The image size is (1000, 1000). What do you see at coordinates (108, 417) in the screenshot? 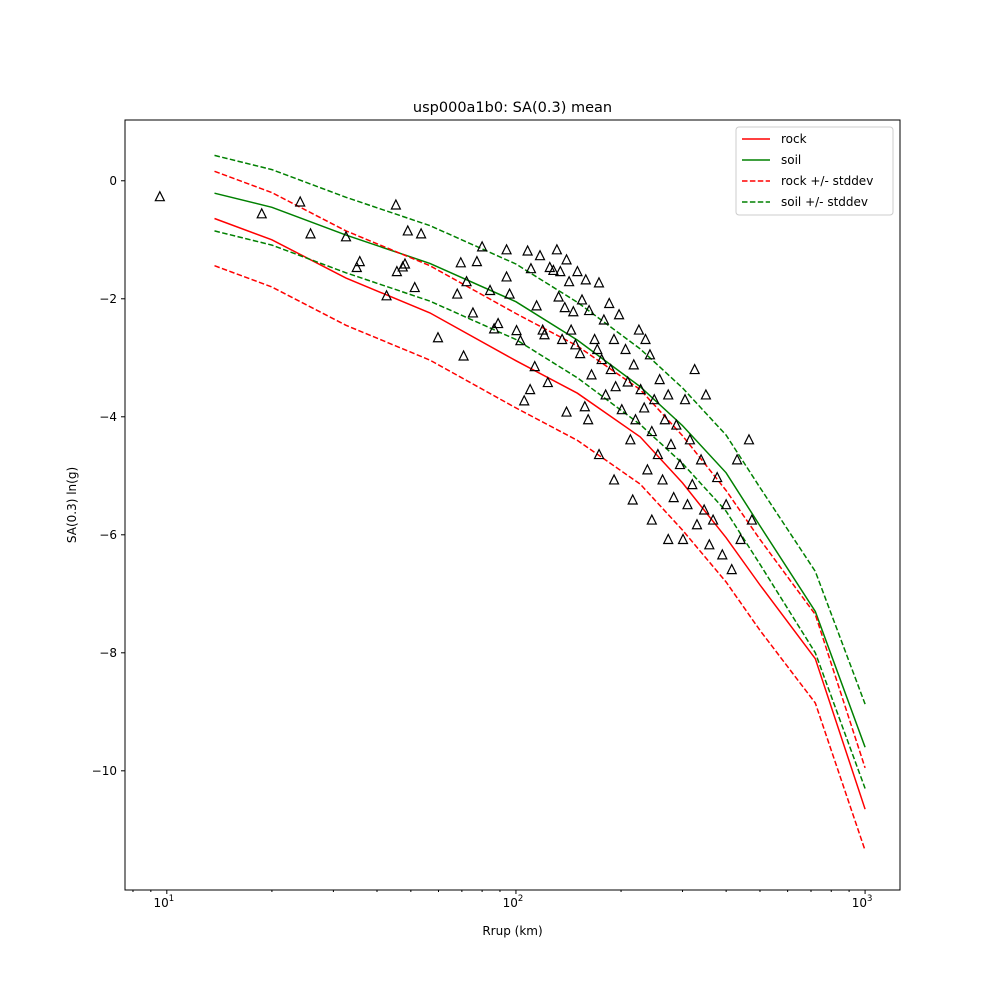
I see `y-tick-label: −4` at bounding box center [108, 417].